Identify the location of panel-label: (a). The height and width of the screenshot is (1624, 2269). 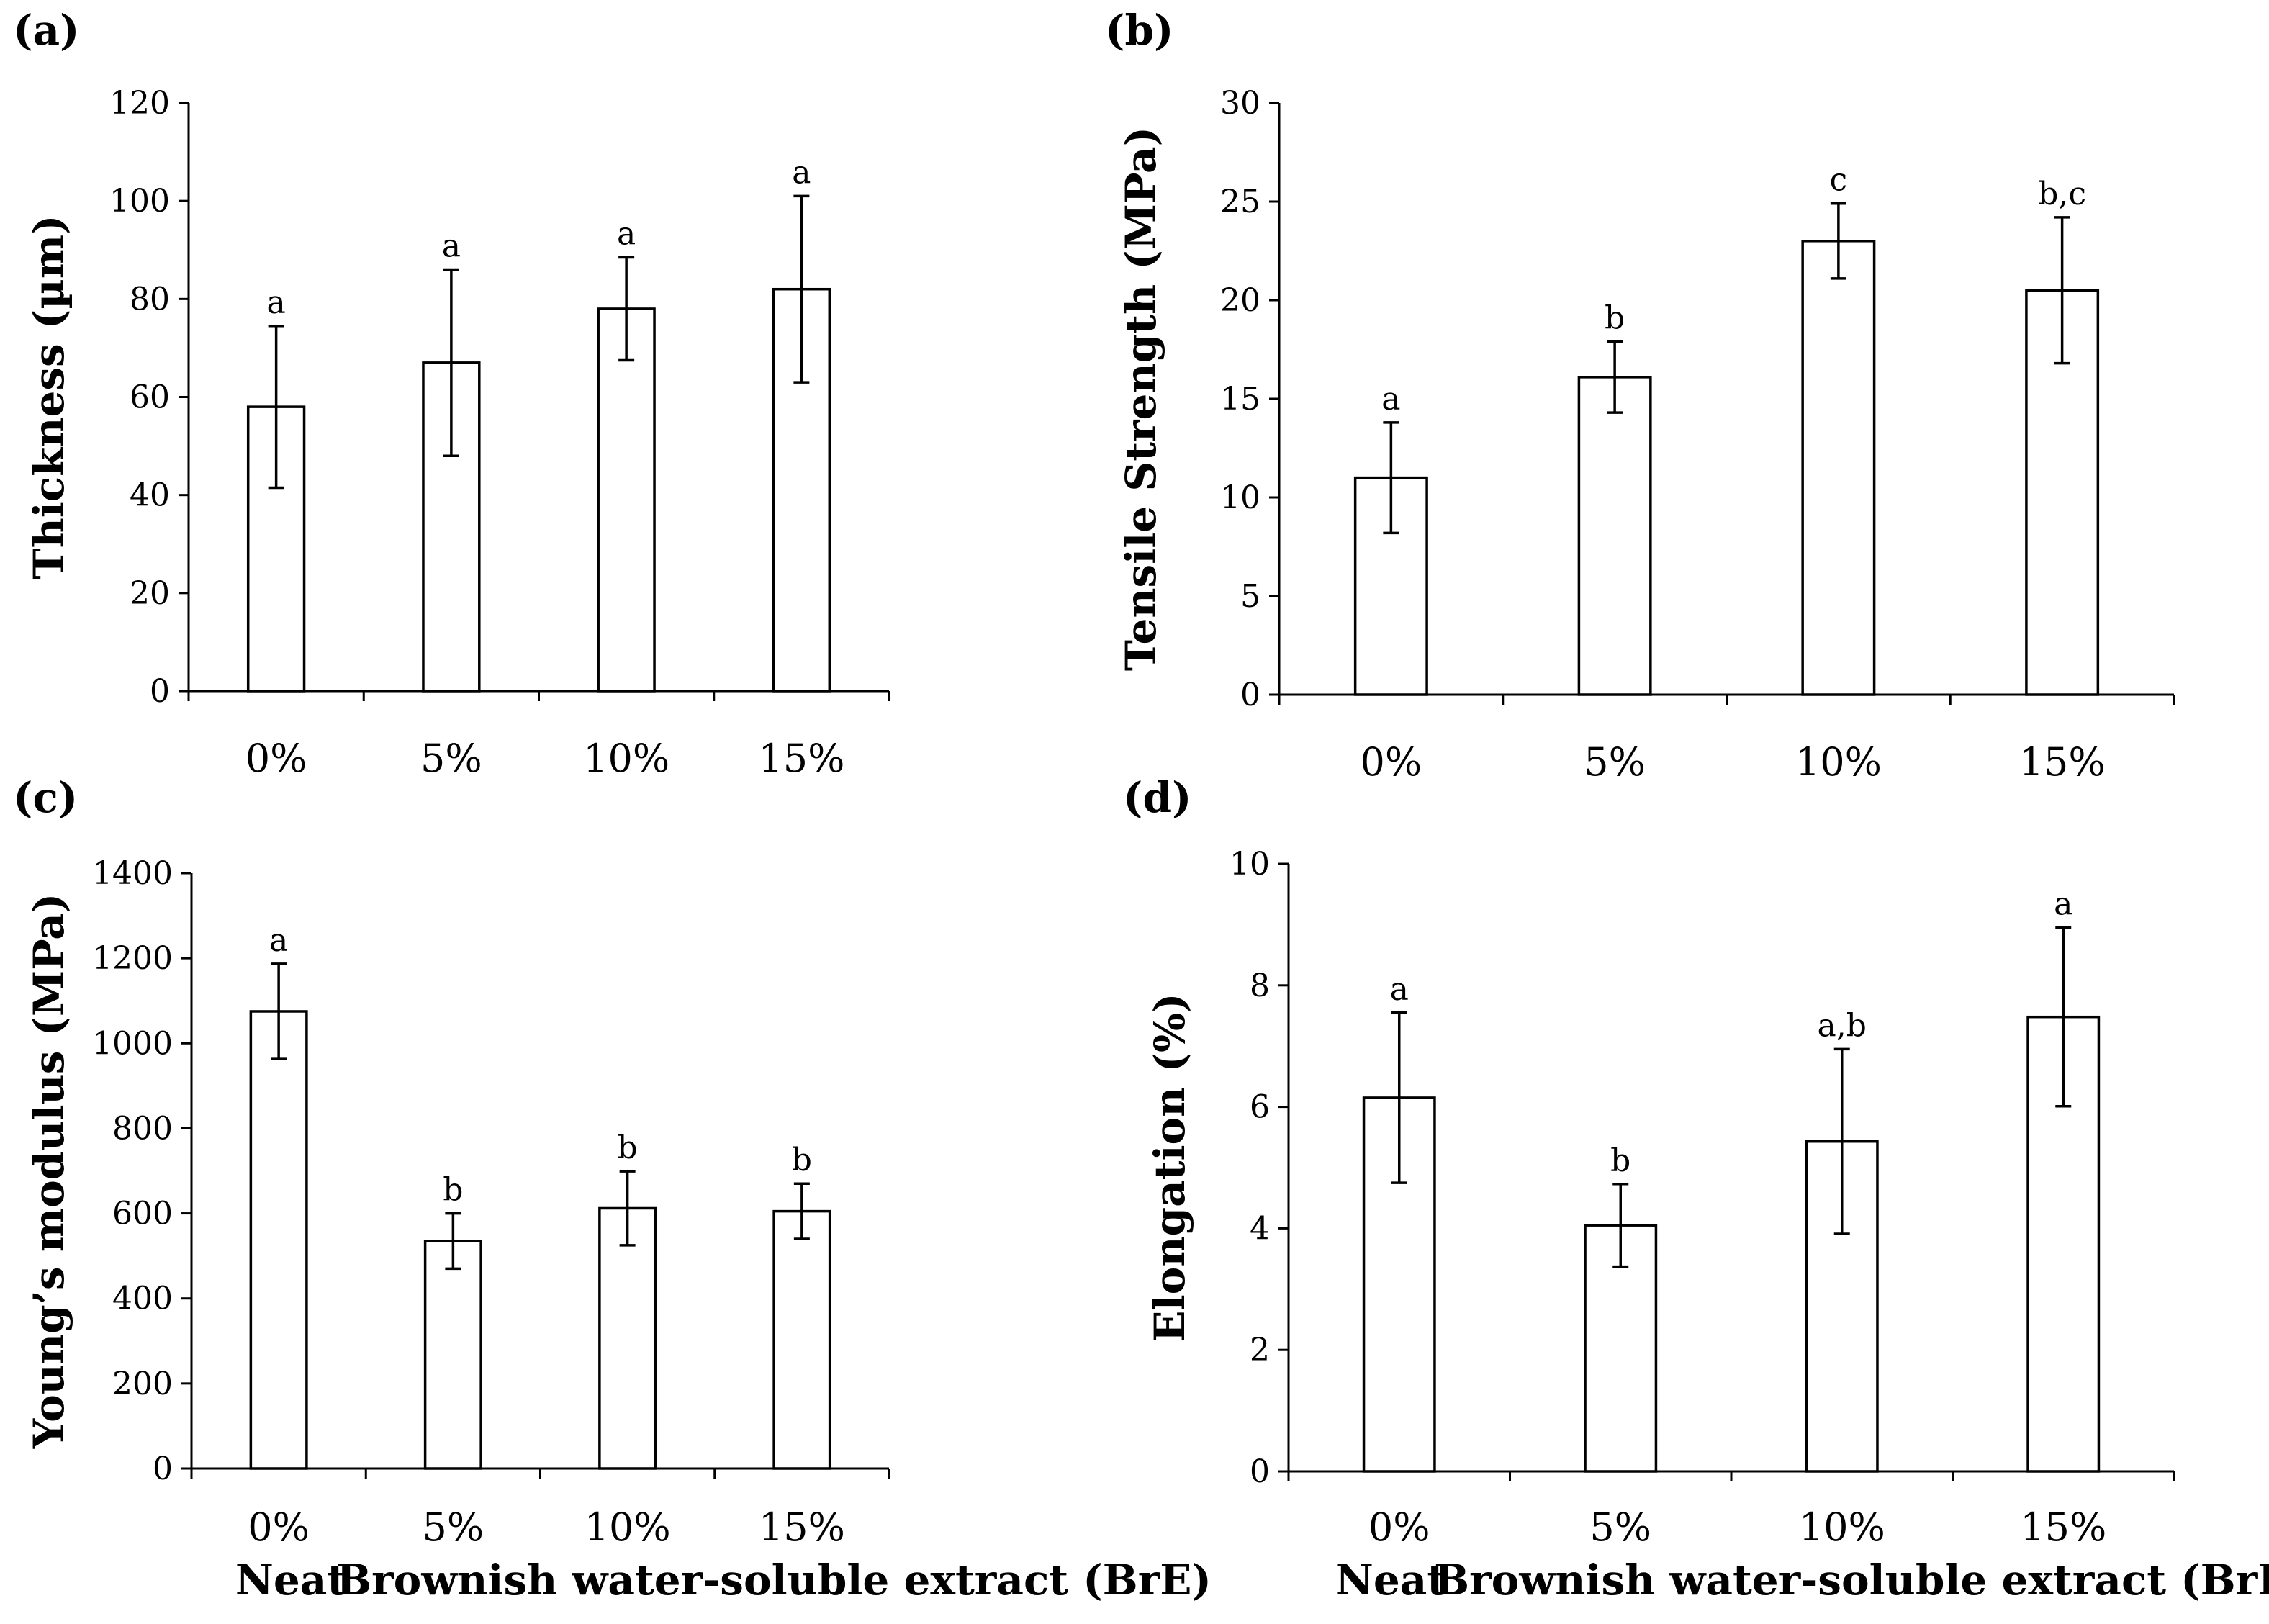
(46, 30).